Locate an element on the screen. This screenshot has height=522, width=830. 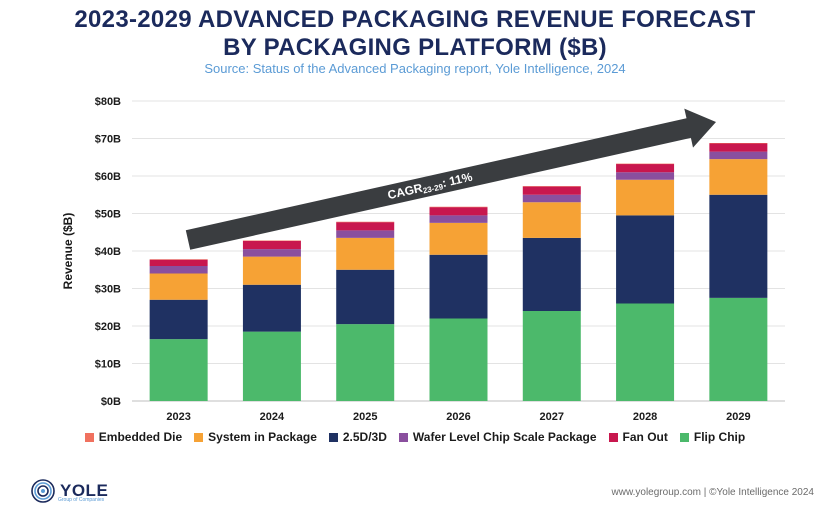
y-tick-label: $0B is located at coordinates (111, 402).